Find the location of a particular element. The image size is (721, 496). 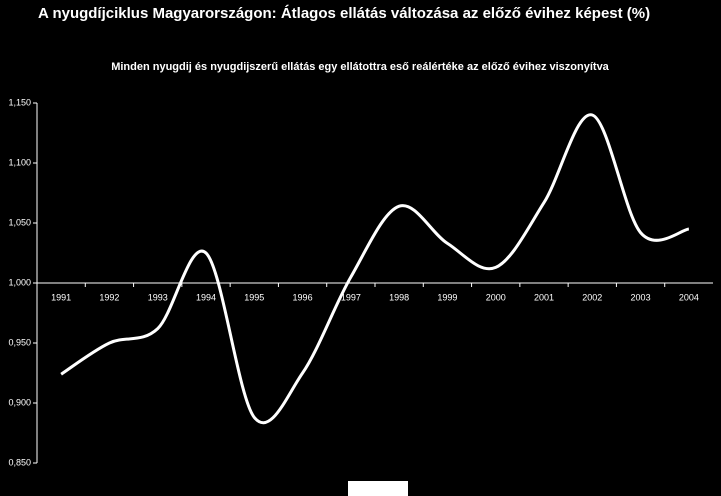

x-tick-label: 2003 is located at coordinates (641, 297).